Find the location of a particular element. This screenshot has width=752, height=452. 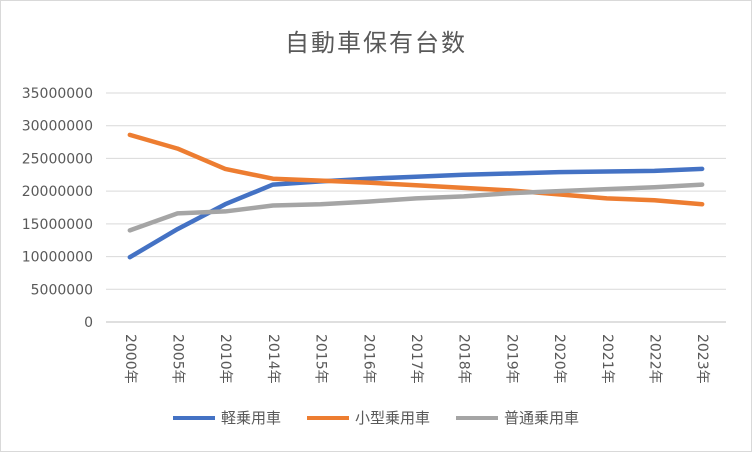

x-tick-label: 2018年 is located at coordinates (464, 359).